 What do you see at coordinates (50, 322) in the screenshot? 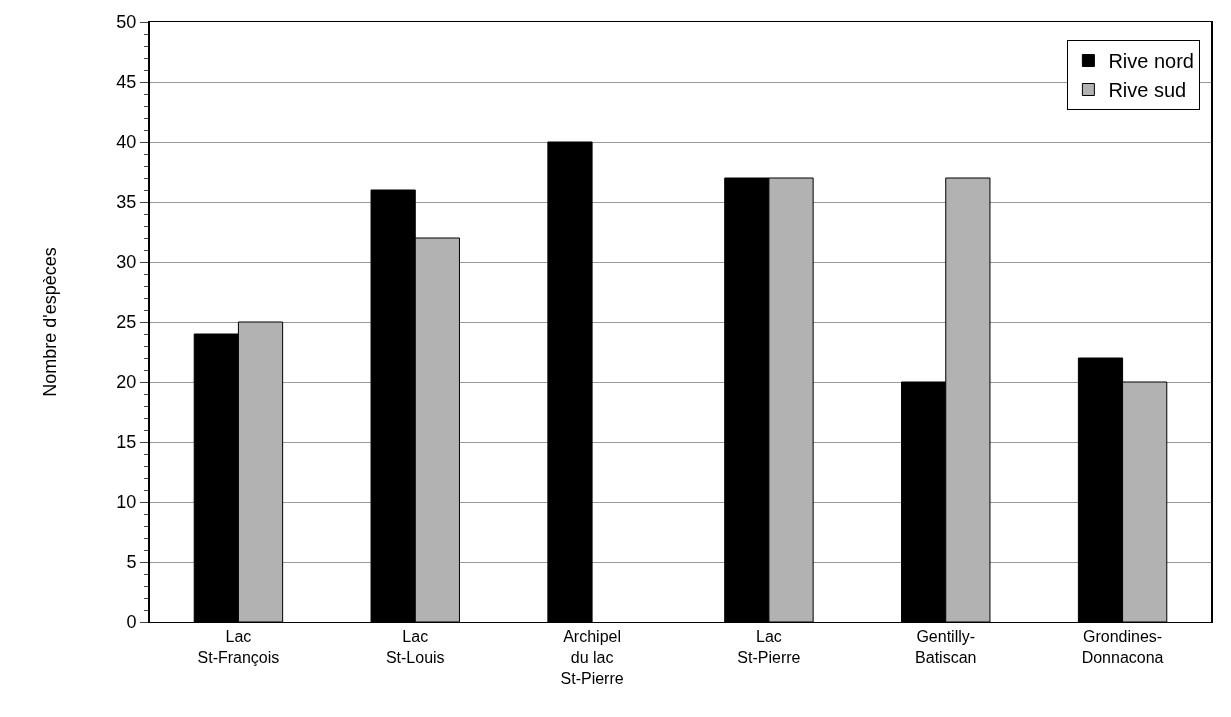
I see `y-axis-title: Nombre d'espèces` at bounding box center [50, 322].